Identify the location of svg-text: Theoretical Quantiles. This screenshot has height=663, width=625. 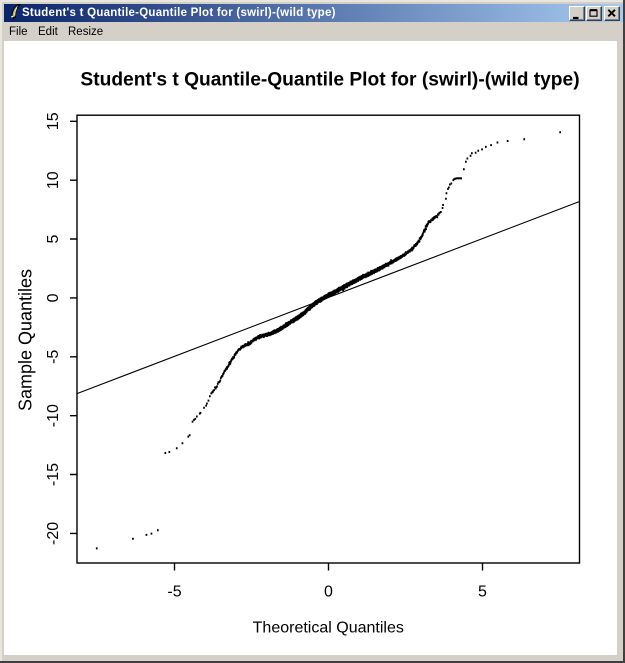
(328, 628).